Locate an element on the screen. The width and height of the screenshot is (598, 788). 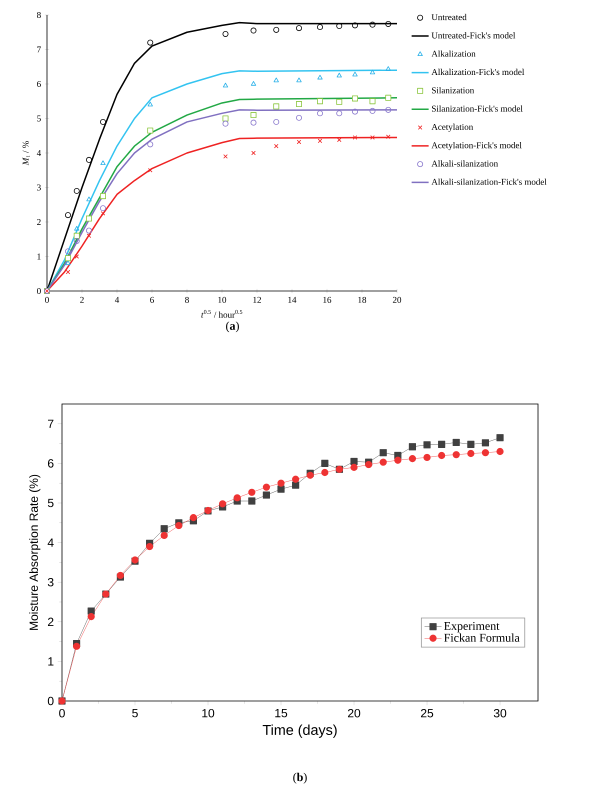
x-axis-title: Time (days) is located at coordinates (299, 731).